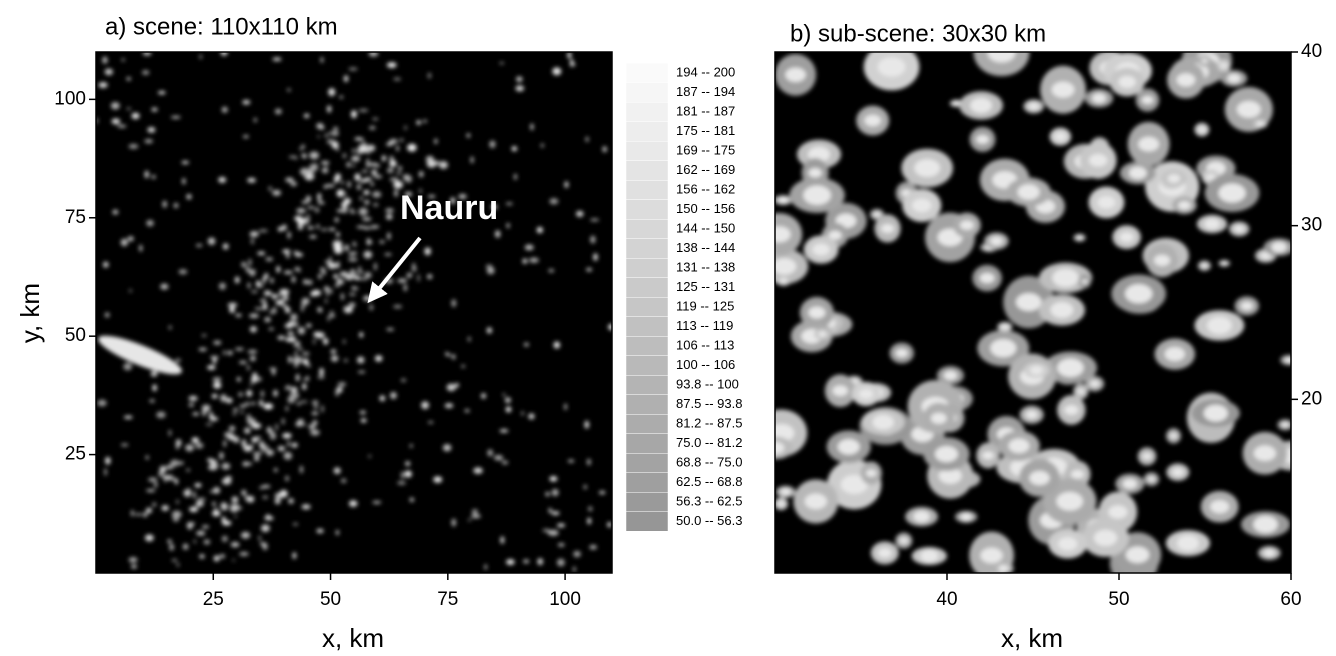 Image resolution: width=1336 pixels, height=656 pixels. What do you see at coordinates (709, 461) in the screenshot?
I see `legend-label: 68.8 -- 75.0` at bounding box center [709, 461].